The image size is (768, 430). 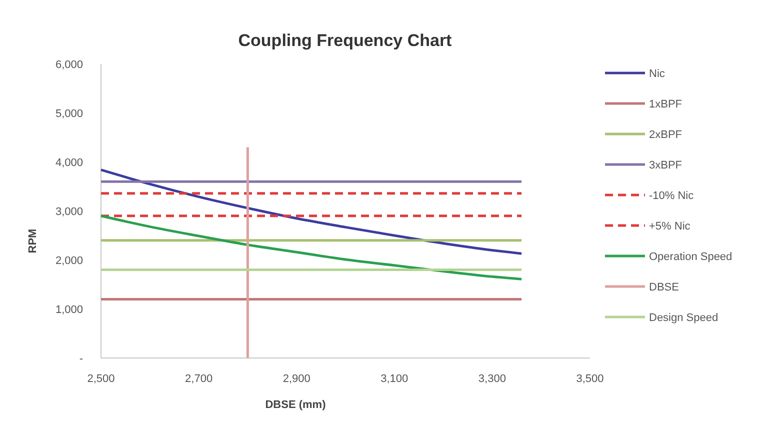 I want to click on x-tick-label: 3,300, so click(x=492, y=379).